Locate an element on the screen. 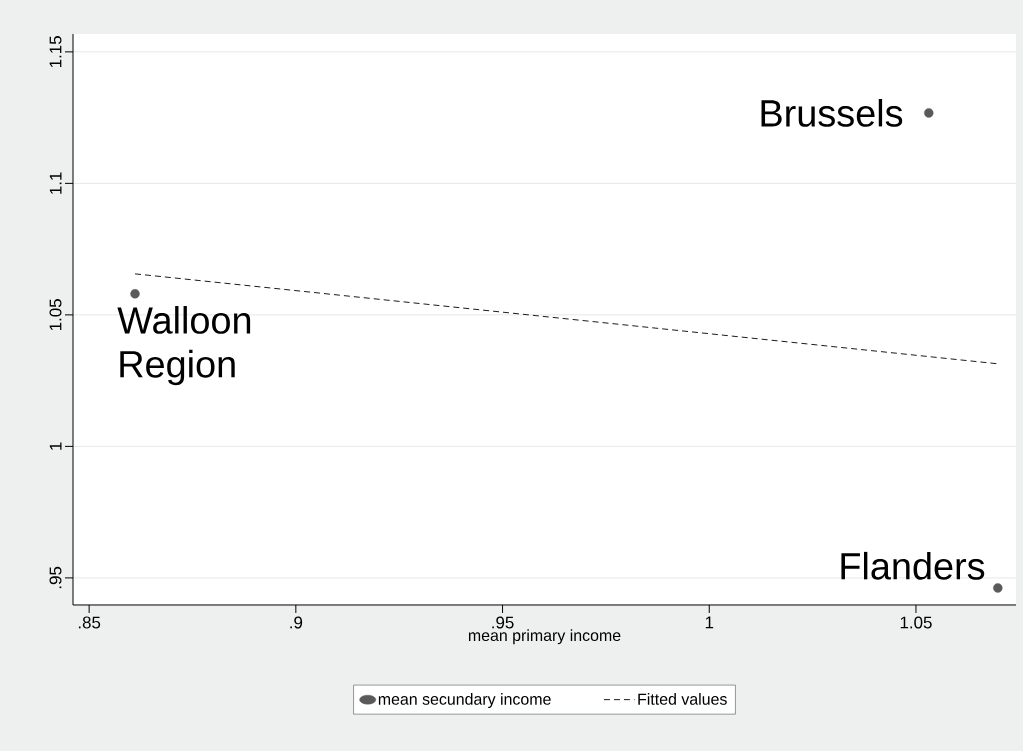 The height and width of the screenshot is (751, 1023). annotation: Flanders is located at coordinates (913, 565).